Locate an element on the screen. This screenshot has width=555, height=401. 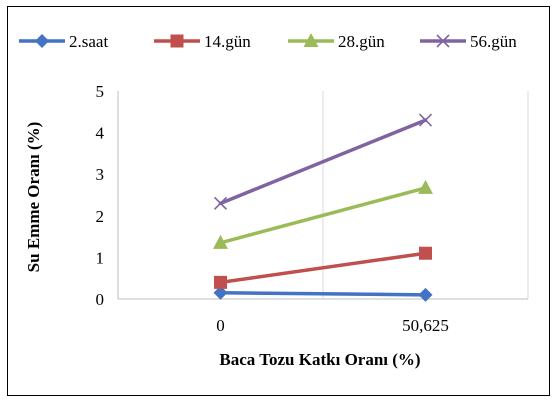
x-tick-labels: 0 50,625 is located at coordinates (332, 325).